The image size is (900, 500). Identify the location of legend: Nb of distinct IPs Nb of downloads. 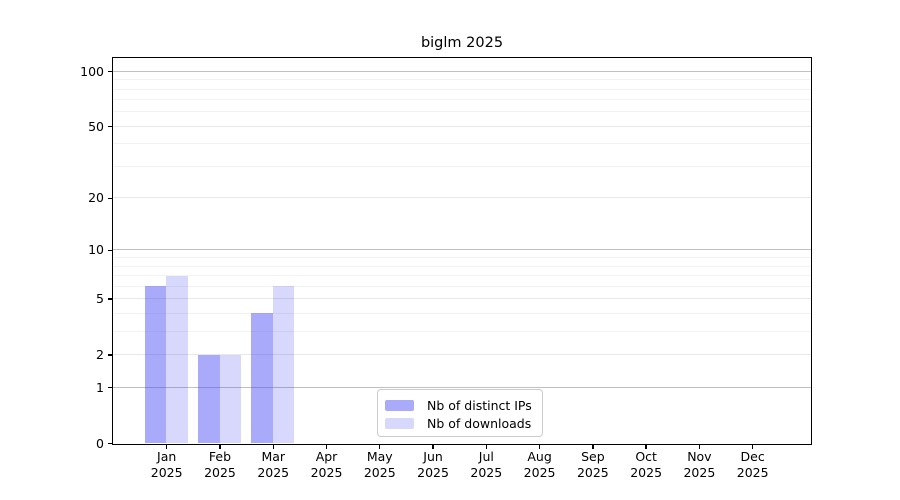
(460, 413).